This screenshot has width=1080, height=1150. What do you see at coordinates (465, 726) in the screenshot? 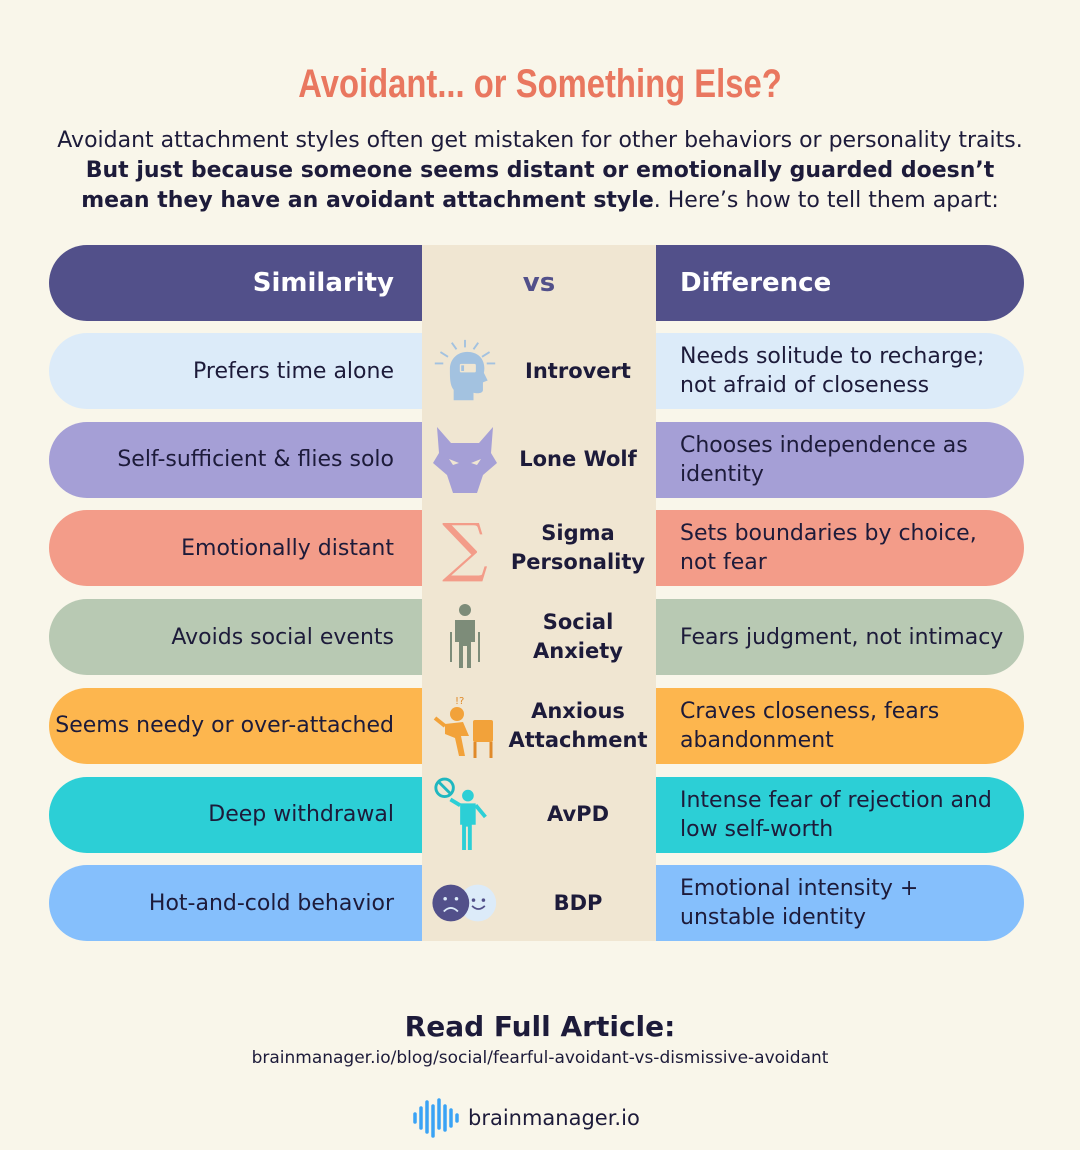
I see `worried-person-chair-icon: !?` at bounding box center [465, 726].